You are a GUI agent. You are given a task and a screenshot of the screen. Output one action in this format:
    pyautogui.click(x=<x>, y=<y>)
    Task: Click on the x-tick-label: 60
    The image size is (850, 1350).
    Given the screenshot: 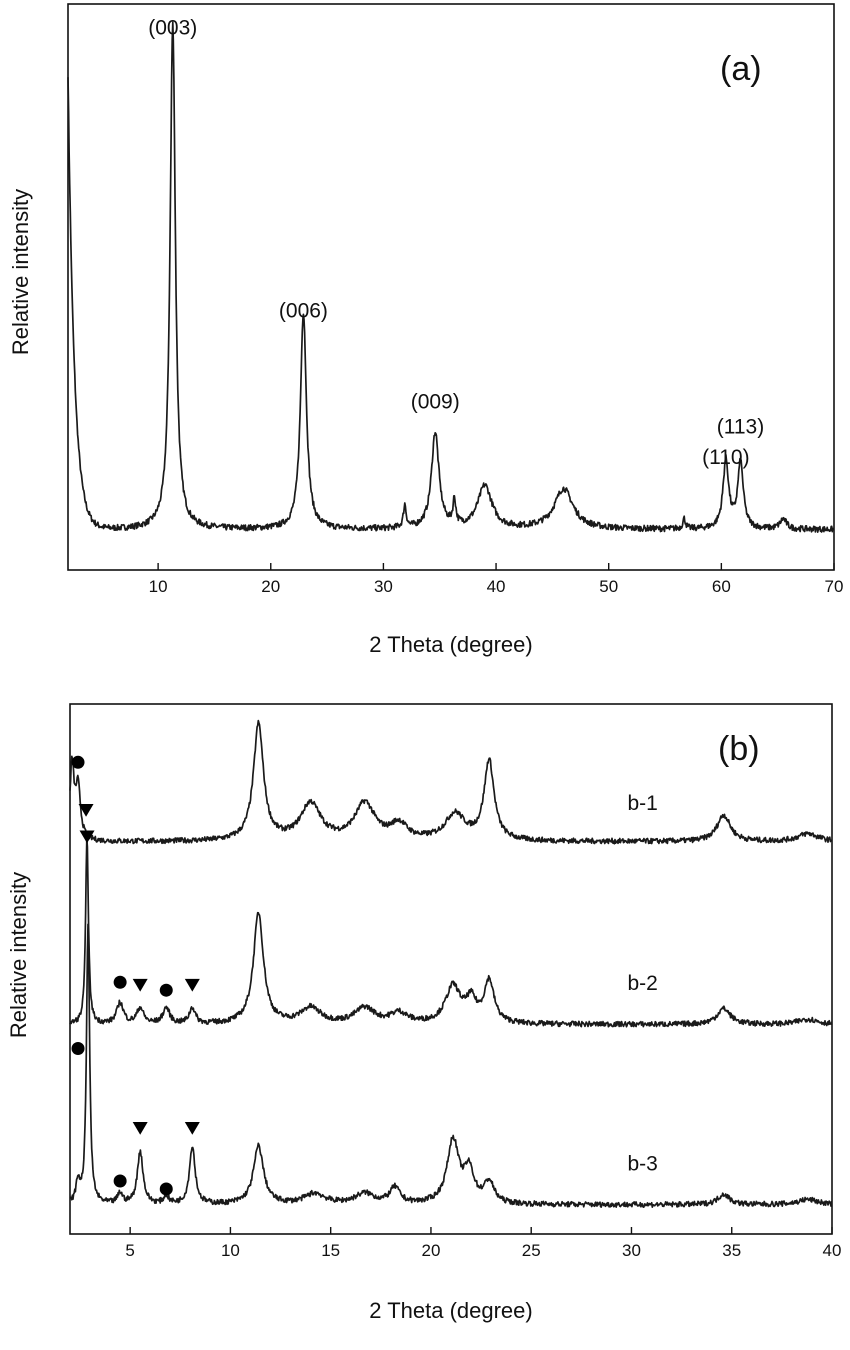 What is the action you would take?
    pyautogui.click(x=721, y=586)
    